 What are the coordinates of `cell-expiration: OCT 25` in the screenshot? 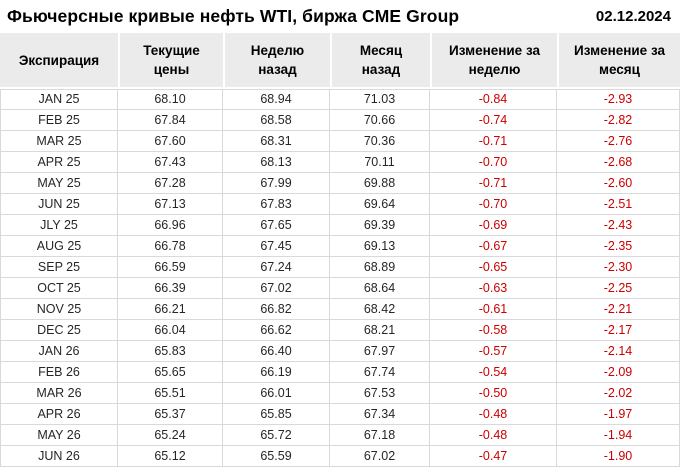 It's located at (59, 288).